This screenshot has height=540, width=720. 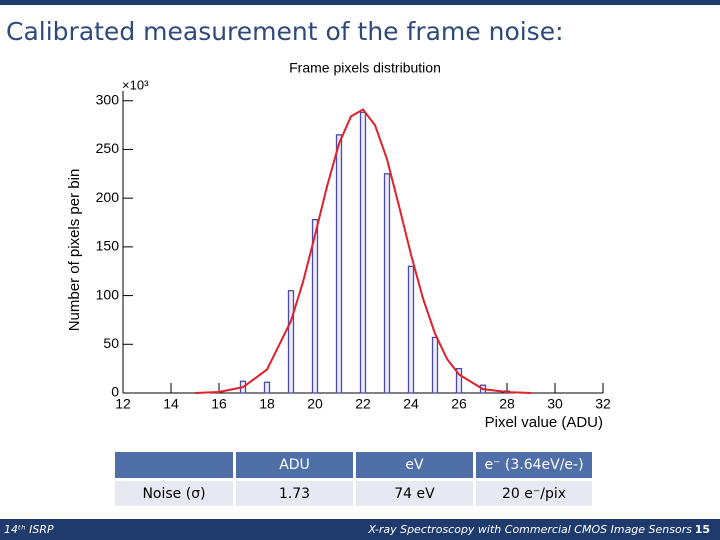 I want to click on table-header-empty, so click(x=174, y=465).